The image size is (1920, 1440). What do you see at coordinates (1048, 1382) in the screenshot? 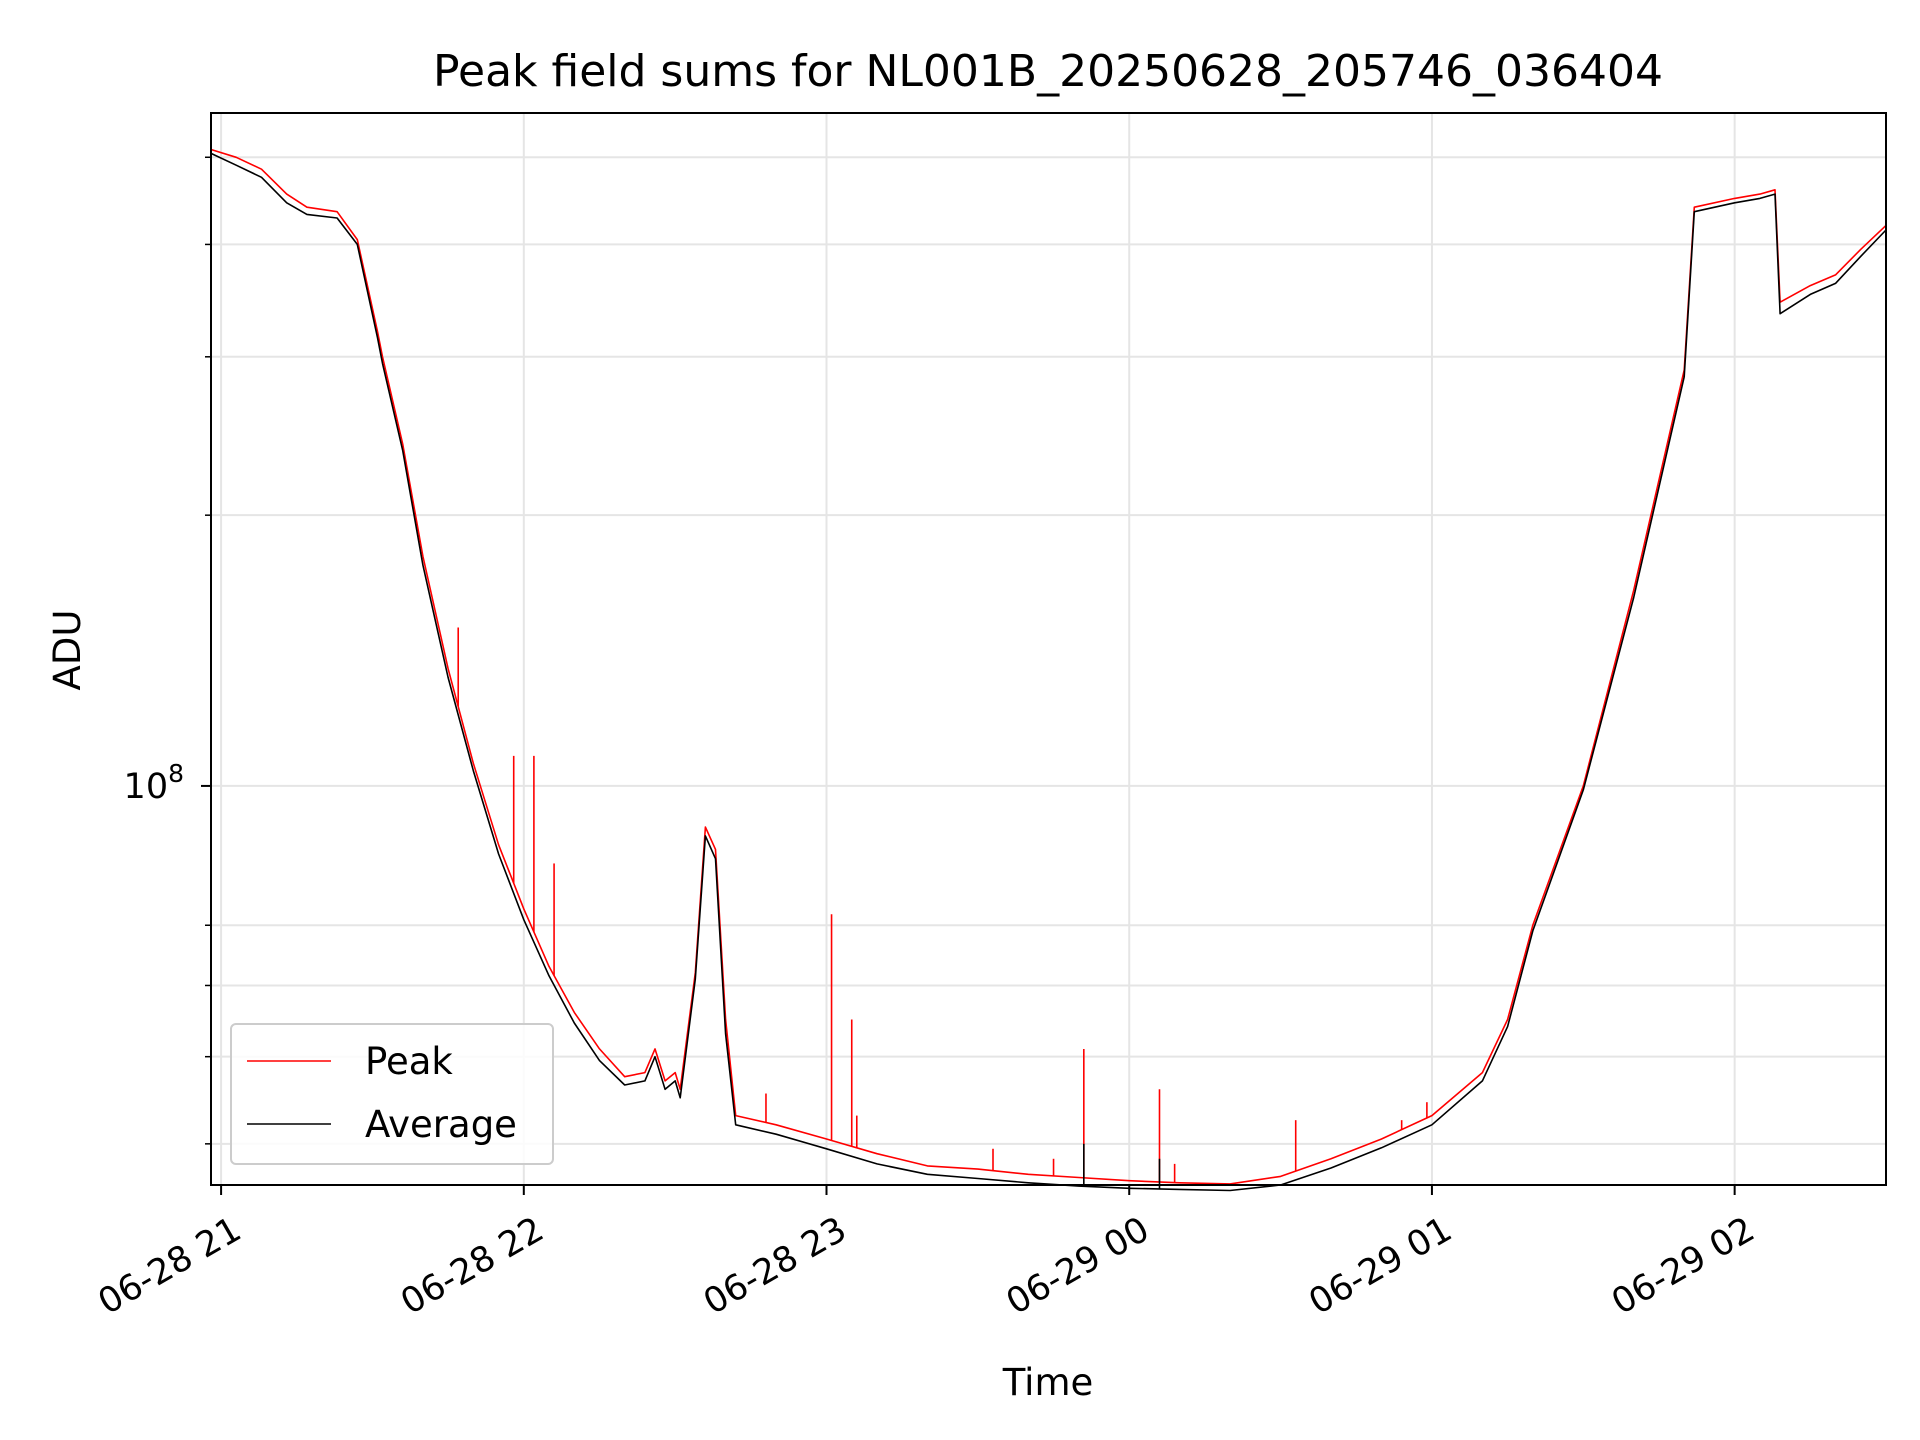
I see `x-axis-label: Time` at bounding box center [1048, 1382].